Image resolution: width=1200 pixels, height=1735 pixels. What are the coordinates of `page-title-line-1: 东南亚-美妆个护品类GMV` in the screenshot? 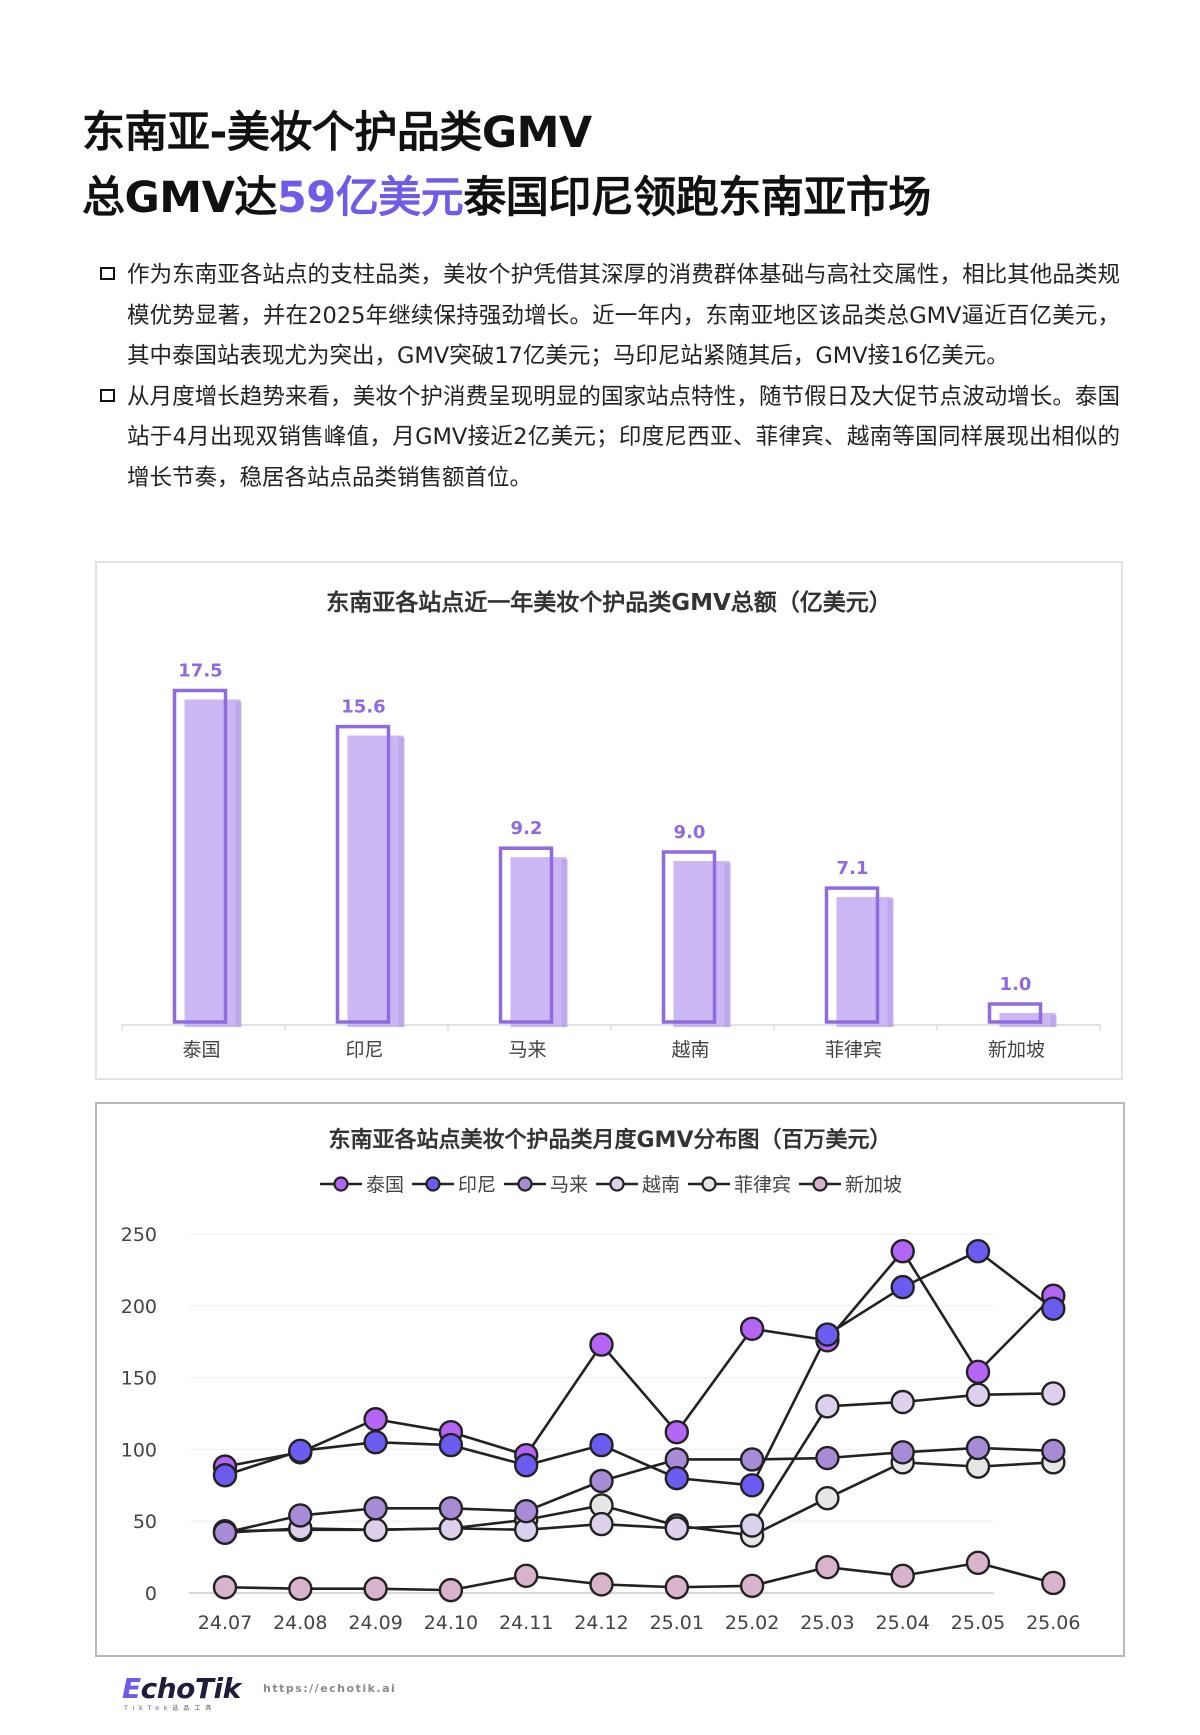 It's located at (337, 133).